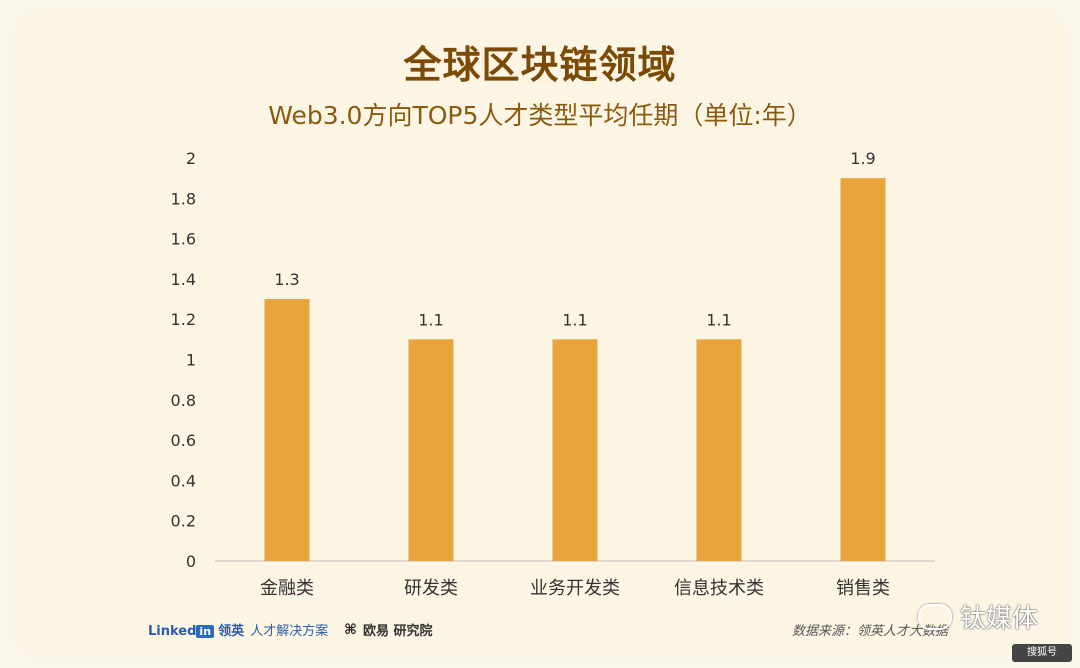 Image resolution: width=1080 pixels, height=668 pixels. What do you see at coordinates (289, 631) in the screenshot?
I see `talent-solutions-label: 人才解决方案` at bounding box center [289, 631].